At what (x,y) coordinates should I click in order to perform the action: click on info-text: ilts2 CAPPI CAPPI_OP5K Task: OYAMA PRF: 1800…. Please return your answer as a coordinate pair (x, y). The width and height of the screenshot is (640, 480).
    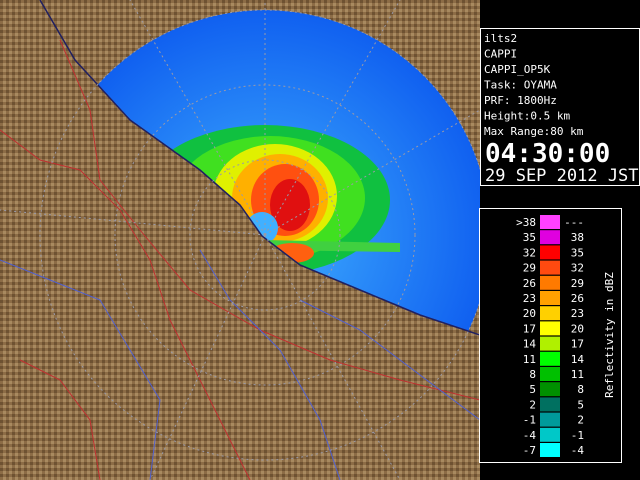
    Looking at the image, I should click on (534, 85).